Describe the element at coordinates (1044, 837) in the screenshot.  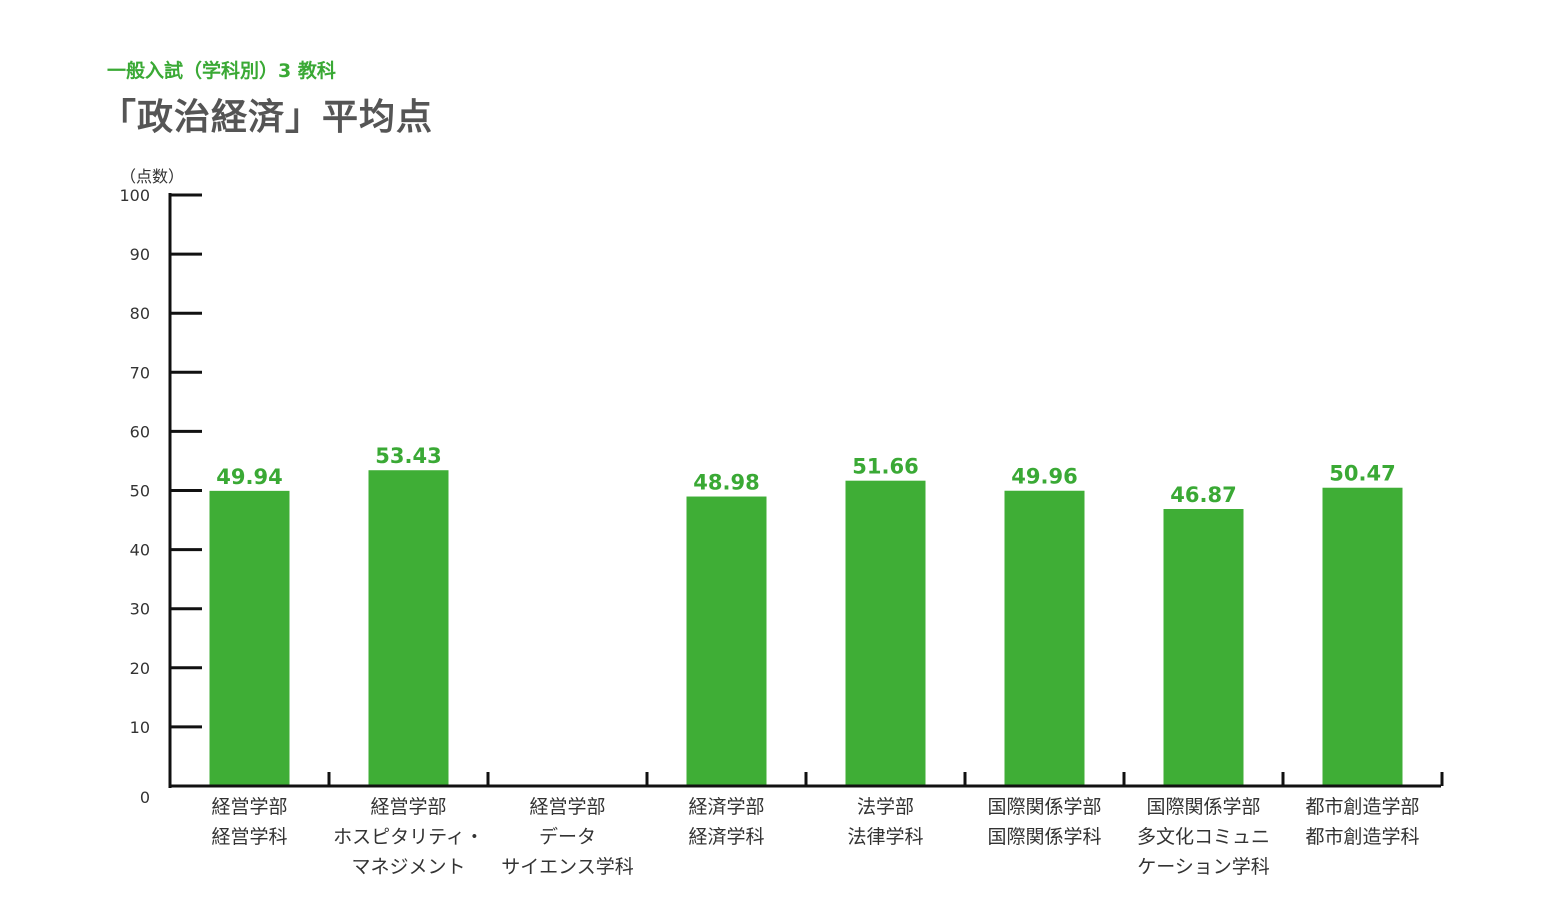
I see `x-category-label: 国際関係学科` at that location.